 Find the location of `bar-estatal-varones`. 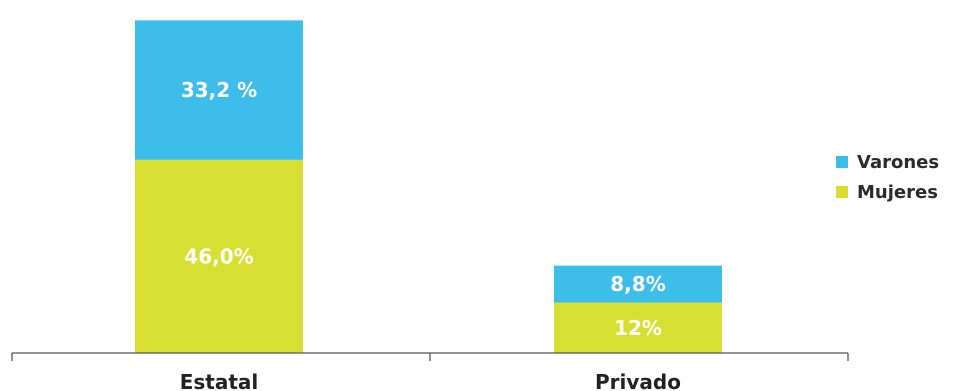

bar-estatal-varones is located at coordinates (219, 90).